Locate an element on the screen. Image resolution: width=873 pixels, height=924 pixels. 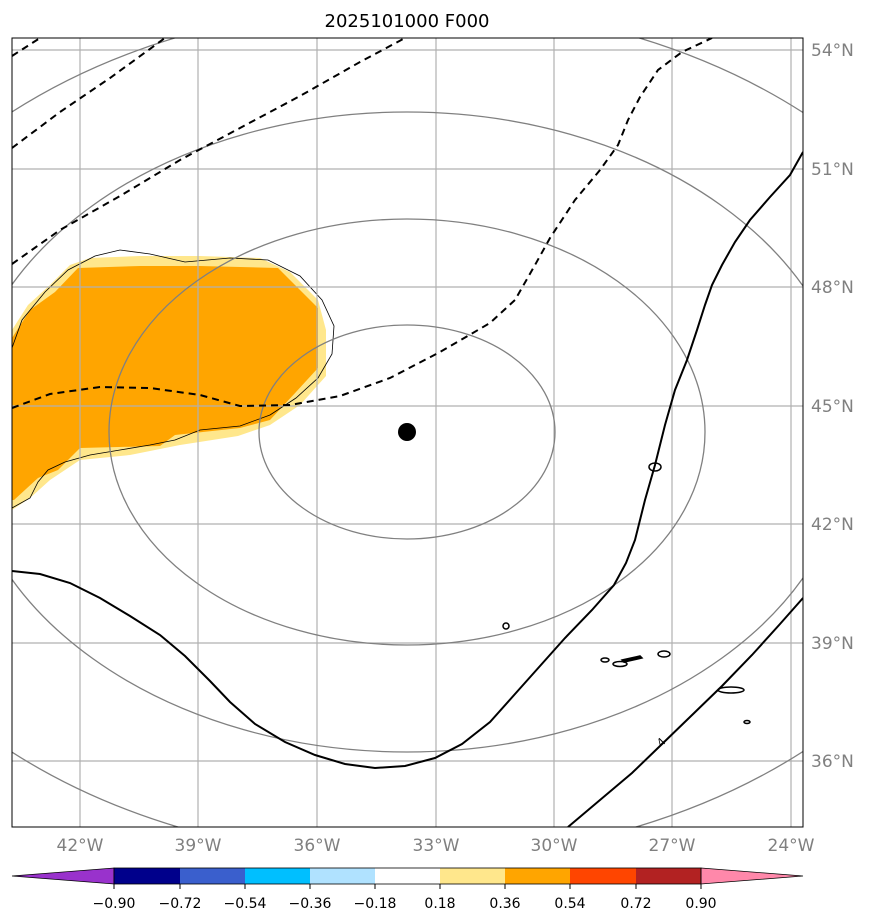
colorbar-label-7: 0.36 is located at coordinates (504, 904).